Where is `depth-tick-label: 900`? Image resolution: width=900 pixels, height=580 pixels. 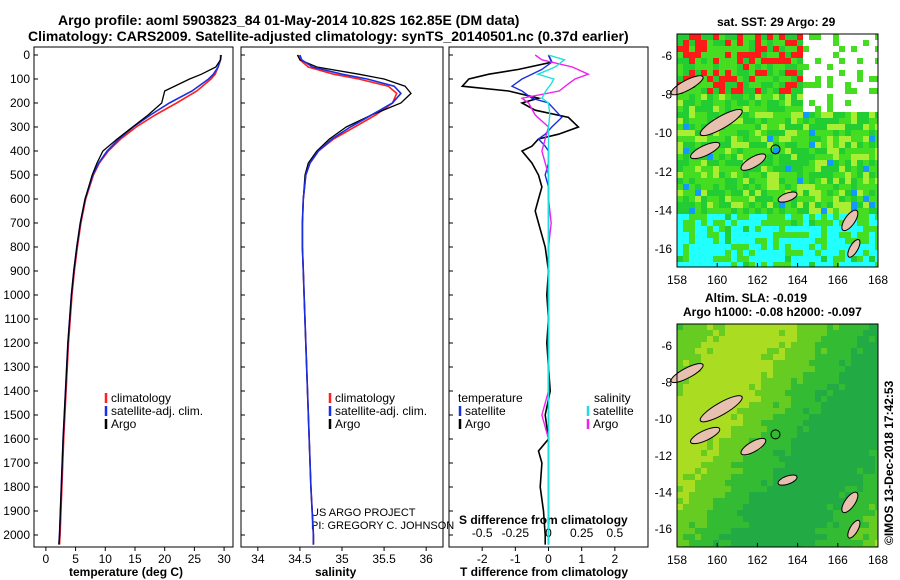
depth-tick-label: 900 is located at coordinates (20, 271).